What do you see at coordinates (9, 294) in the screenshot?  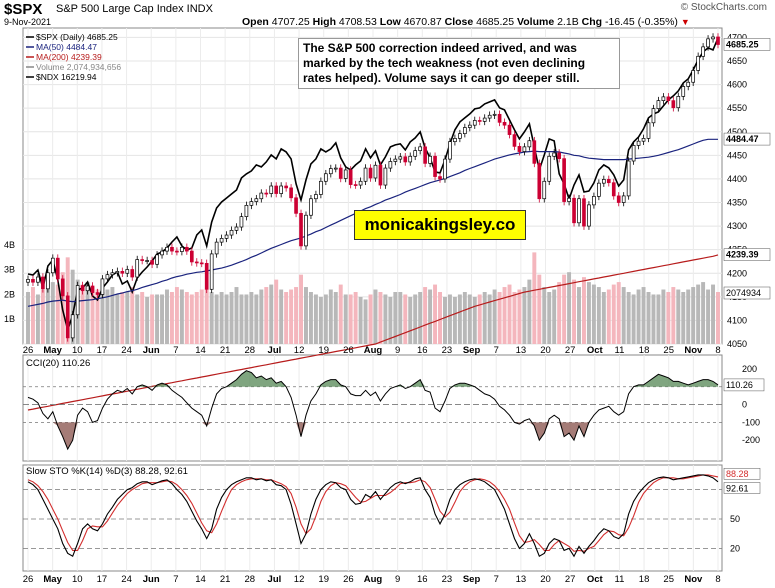 I see `volume-tick-label: 2B` at bounding box center [9, 294].